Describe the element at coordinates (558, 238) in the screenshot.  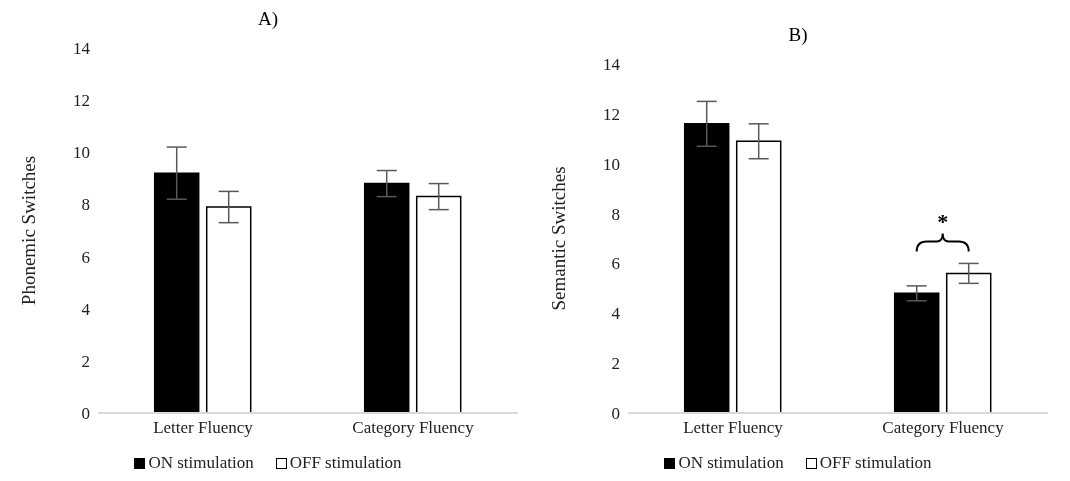
I see `y-axis-title: Semantic Switches` at that location.